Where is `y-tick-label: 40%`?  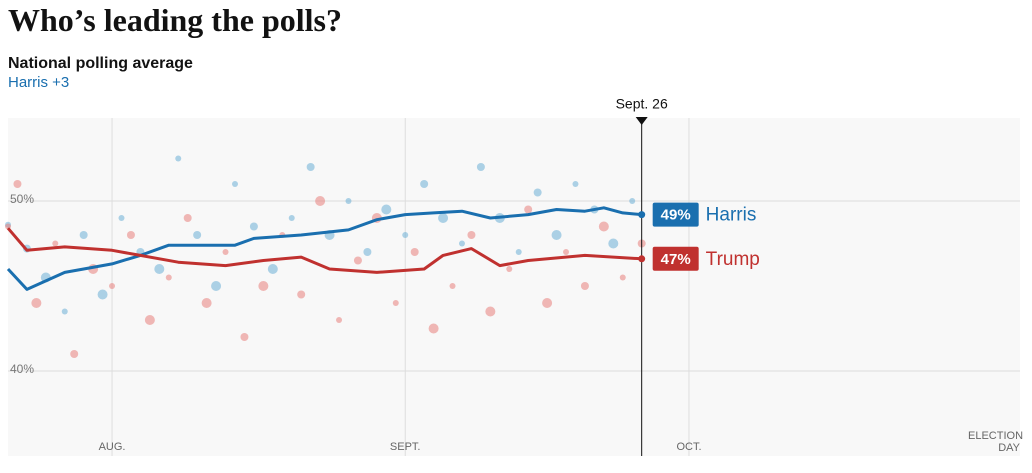
y-tick-label: 40% is located at coordinates (22, 369).